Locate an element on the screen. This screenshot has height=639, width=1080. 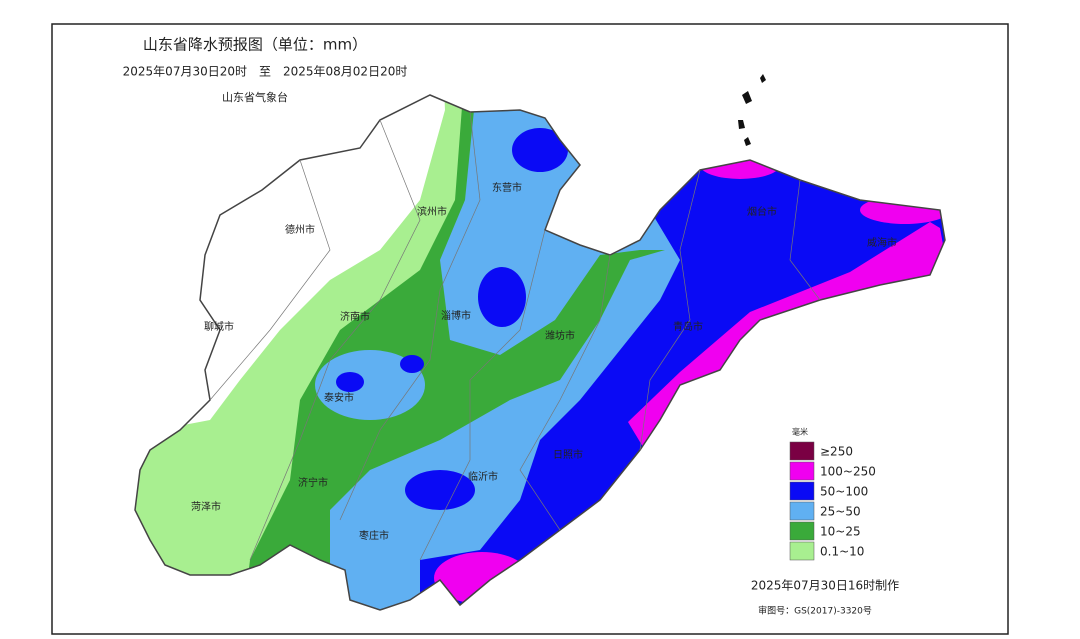
city-label: 淄博市 is located at coordinates (456, 315).